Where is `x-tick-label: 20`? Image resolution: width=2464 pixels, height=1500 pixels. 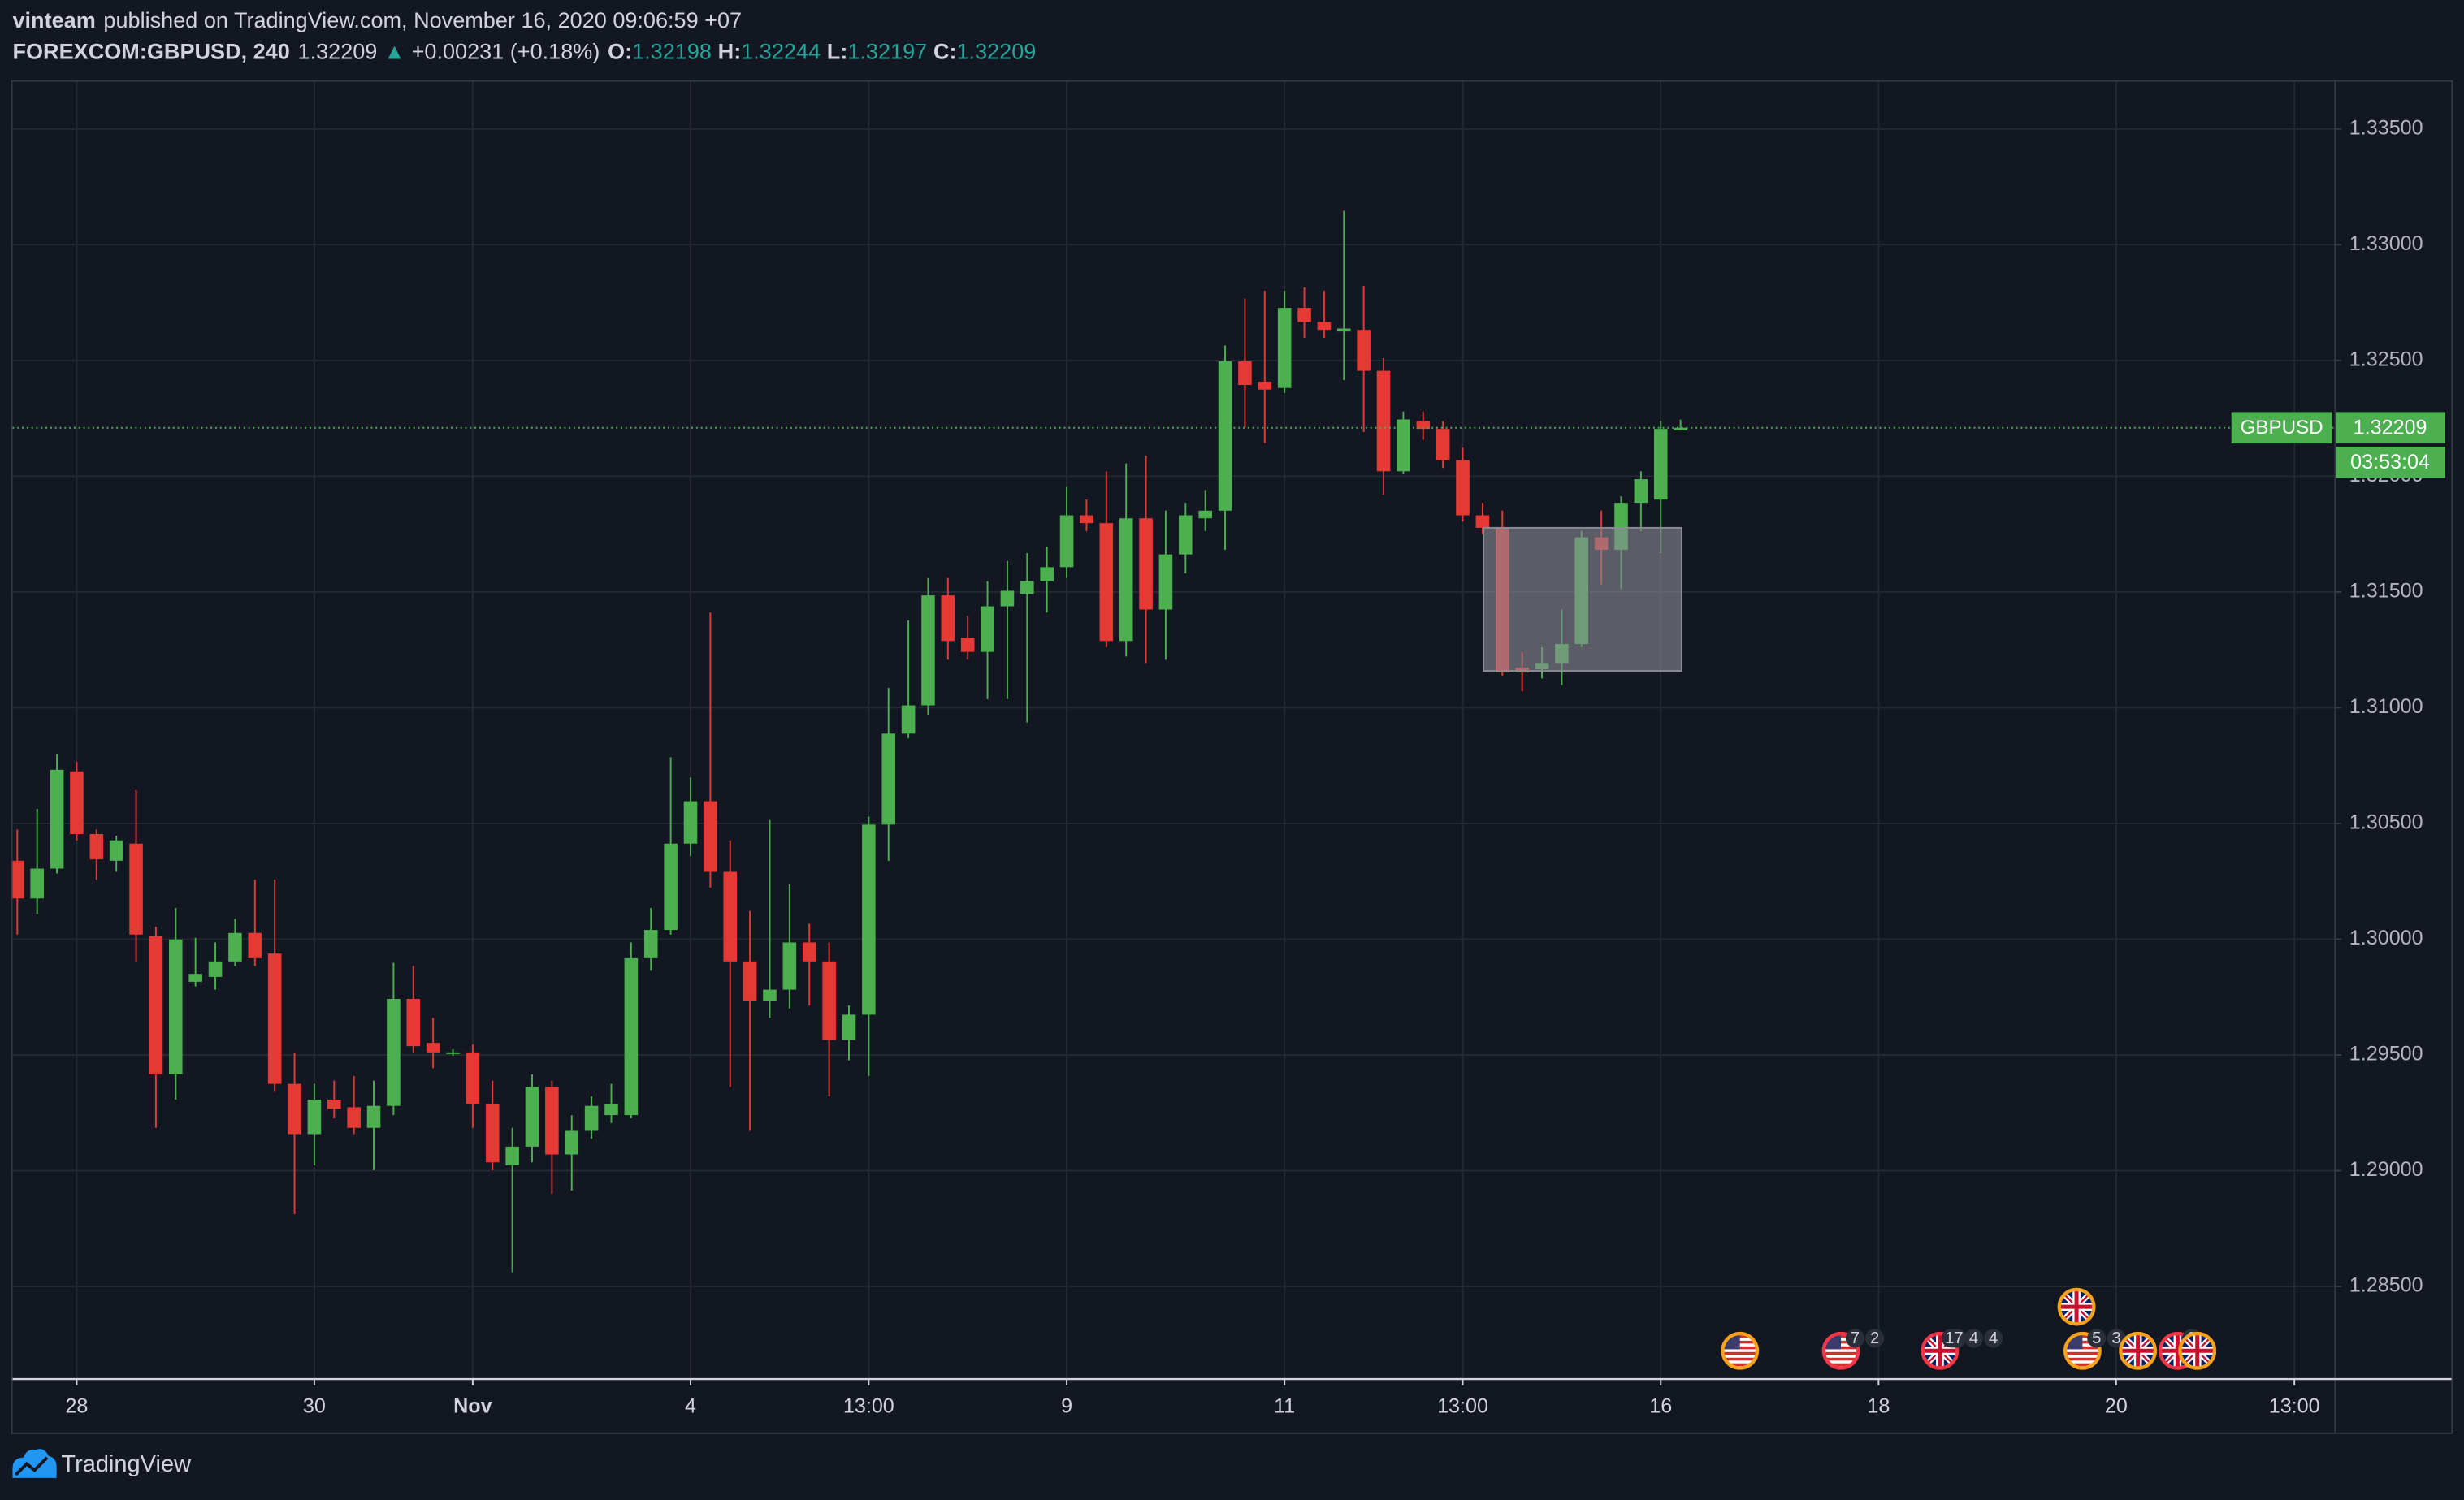
x-tick-label: 20 is located at coordinates (2116, 1407).